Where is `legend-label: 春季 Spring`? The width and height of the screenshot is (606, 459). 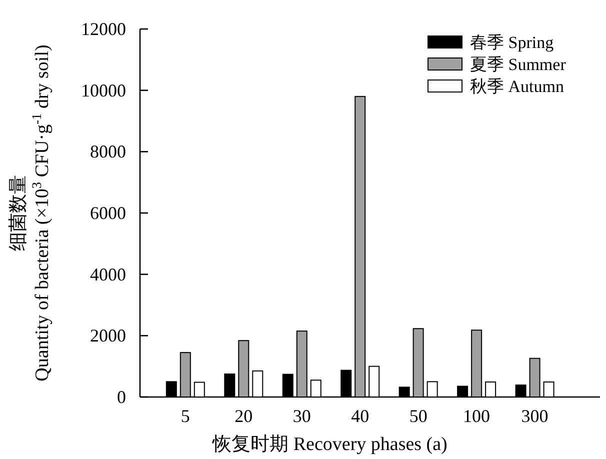
legend-label: 春季 Spring is located at coordinates (512, 42).